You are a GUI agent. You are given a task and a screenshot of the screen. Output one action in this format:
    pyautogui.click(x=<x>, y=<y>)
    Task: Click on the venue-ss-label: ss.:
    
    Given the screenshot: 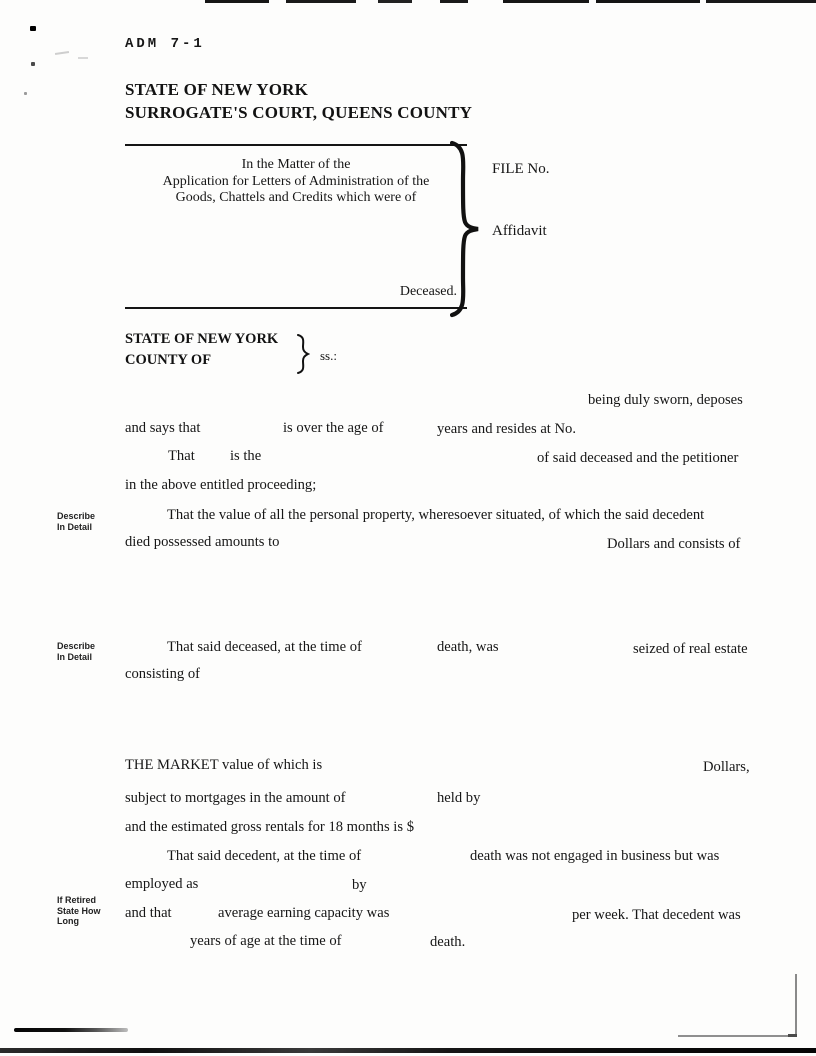 What is the action you would take?
    pyautogui.click(x=328, y=355)
    